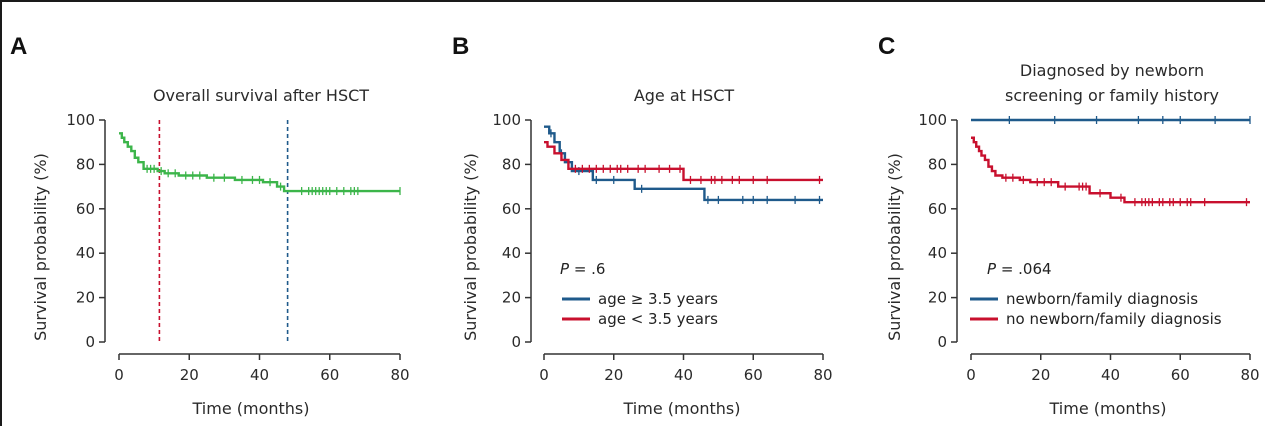  Describe the element at coordinates (189, 375) in the screenshot. I see `panel-a-x-tick-label: 20` at that location.